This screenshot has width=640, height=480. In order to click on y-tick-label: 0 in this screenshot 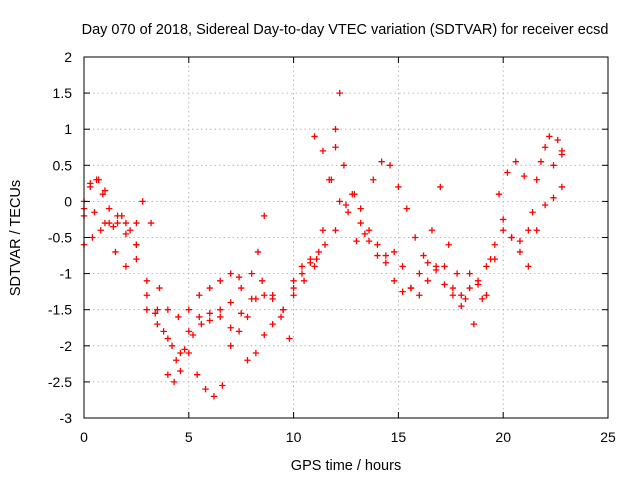, I will do `click(68, 201)`.